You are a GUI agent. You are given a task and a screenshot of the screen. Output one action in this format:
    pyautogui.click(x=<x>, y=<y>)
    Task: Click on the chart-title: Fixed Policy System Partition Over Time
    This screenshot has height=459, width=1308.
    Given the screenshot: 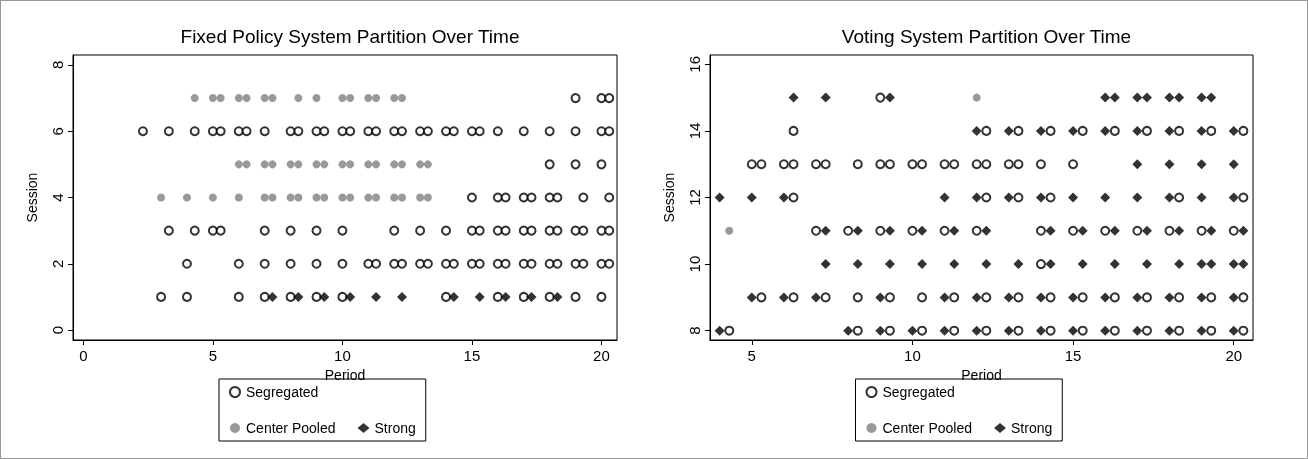 What is the action you would take?
    pyautogui.click(x=350, y=36)
    